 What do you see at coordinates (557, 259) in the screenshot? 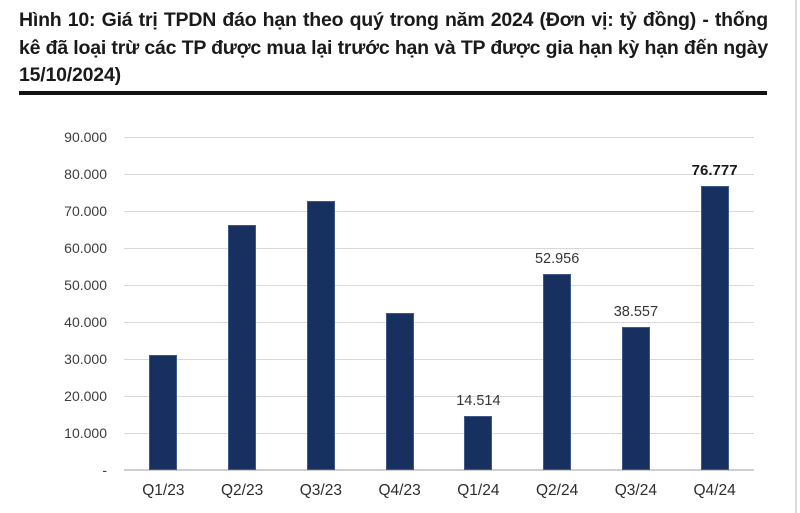
I see `data-label-q2-24: 52.956` at bounding box center [557, 259].